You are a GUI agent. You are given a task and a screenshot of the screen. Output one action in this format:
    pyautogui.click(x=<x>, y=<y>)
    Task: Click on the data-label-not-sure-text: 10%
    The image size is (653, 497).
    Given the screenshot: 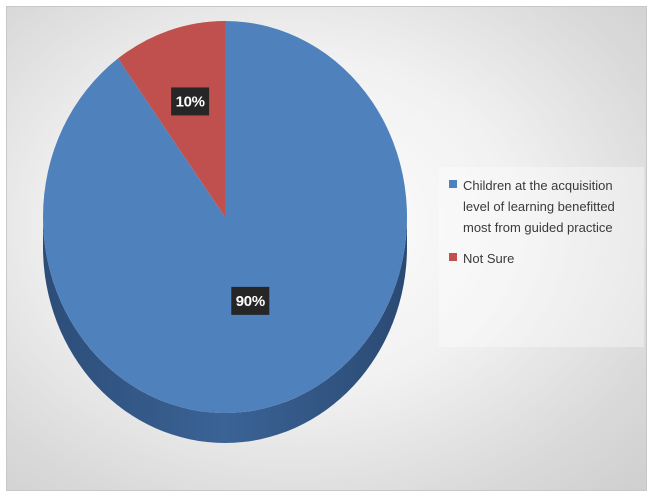 What is the action you would take?
    pyautogui.click(x=190, y=101)
    